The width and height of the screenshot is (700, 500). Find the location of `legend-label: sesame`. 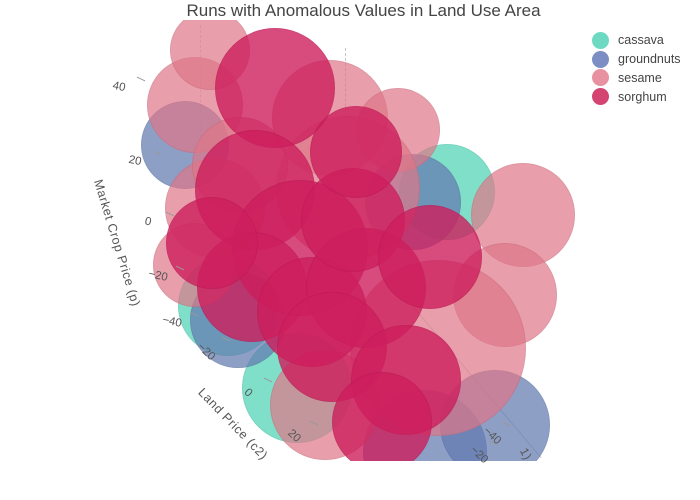

legend-label: sesame is located at coordinates (640, 77).